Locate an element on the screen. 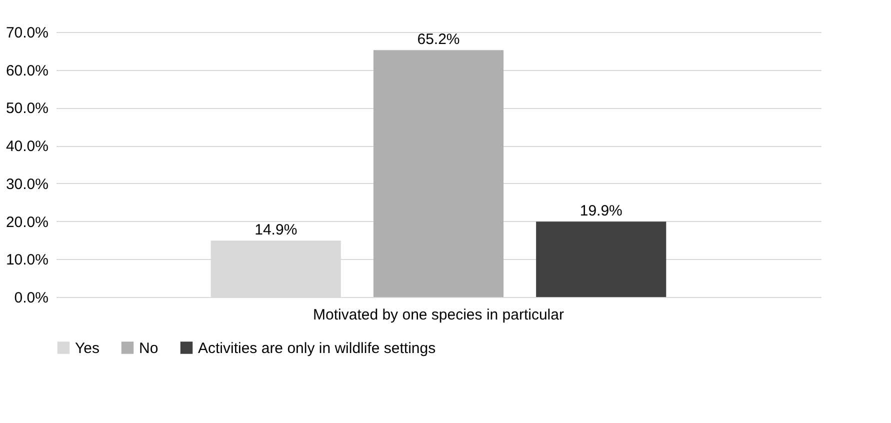  data-label: 19.9% is located at coordinates (601, 211).